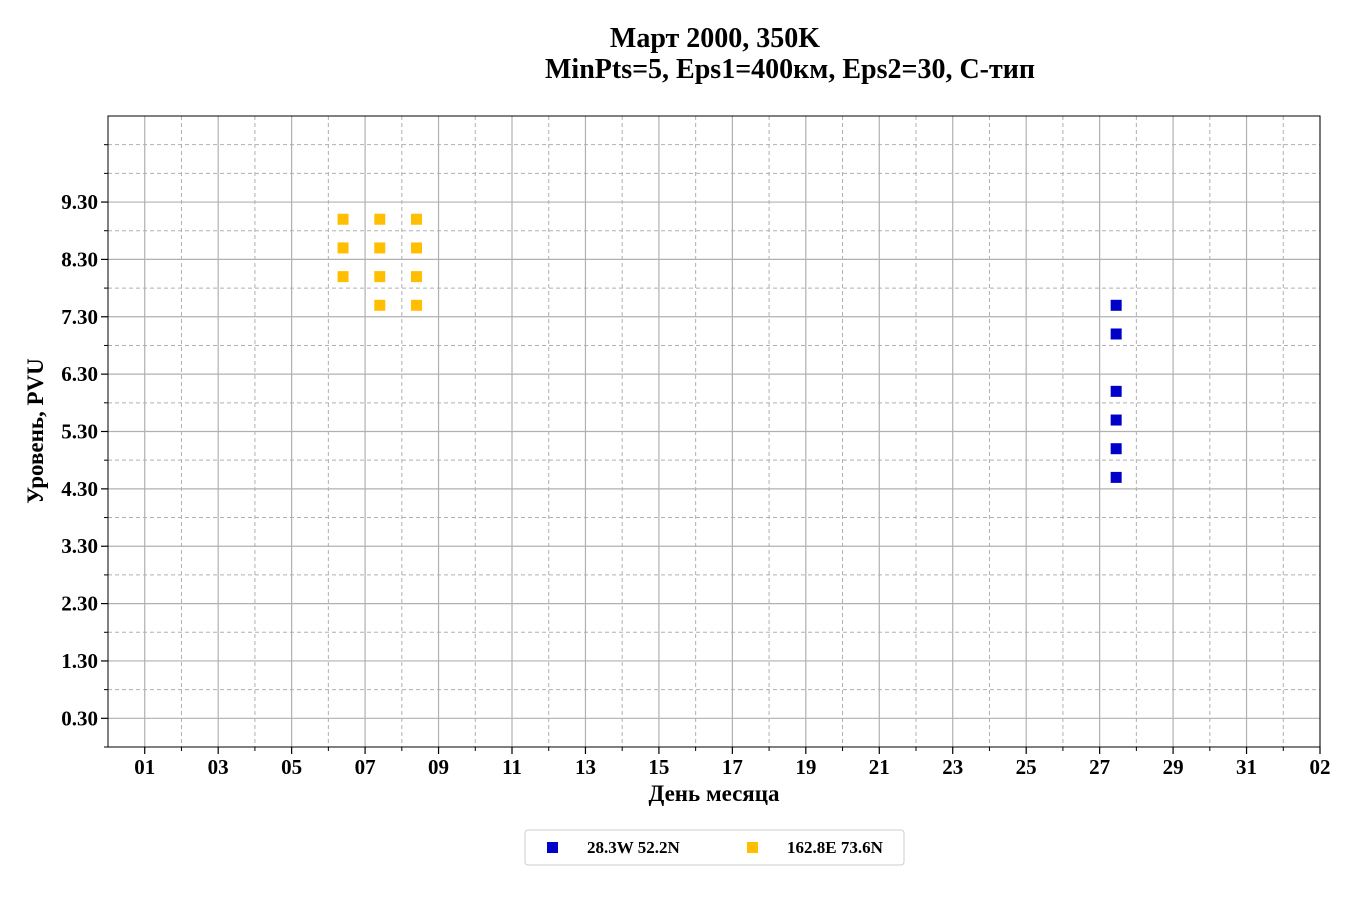  I want to click on y-tick-label: 9.30, so click(79, 202).